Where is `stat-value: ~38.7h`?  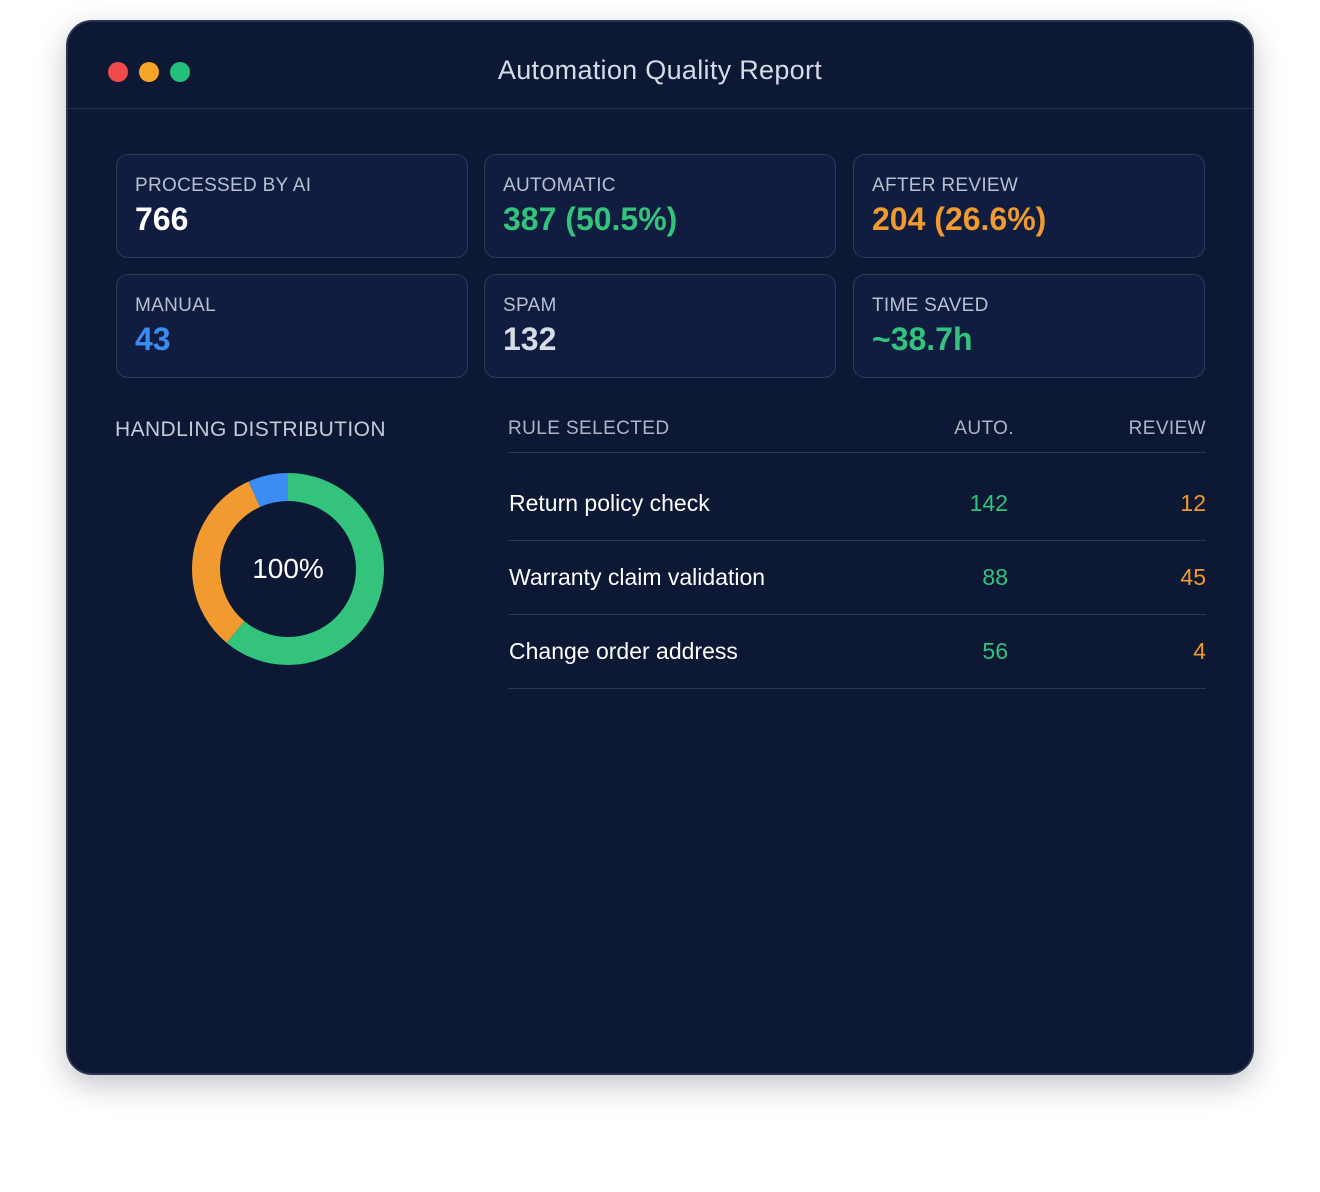 stat-value: ~38.7h is located at coordinates (922, 339).